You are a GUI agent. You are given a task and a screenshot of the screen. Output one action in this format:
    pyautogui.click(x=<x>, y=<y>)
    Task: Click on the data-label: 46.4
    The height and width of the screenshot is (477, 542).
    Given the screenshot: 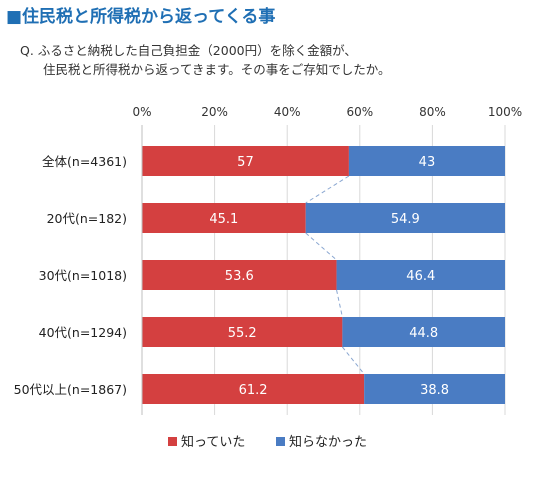 What is the action you would take?
    pyautogui.click(x=420, y=276)
    